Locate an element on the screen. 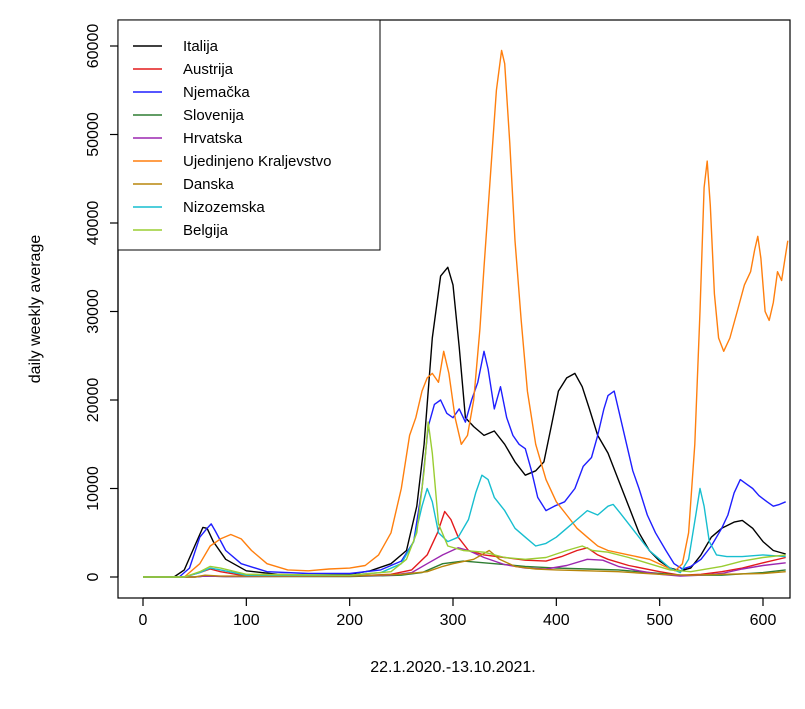  legend-label: Hrvatska is located at coordinates (213, 138).